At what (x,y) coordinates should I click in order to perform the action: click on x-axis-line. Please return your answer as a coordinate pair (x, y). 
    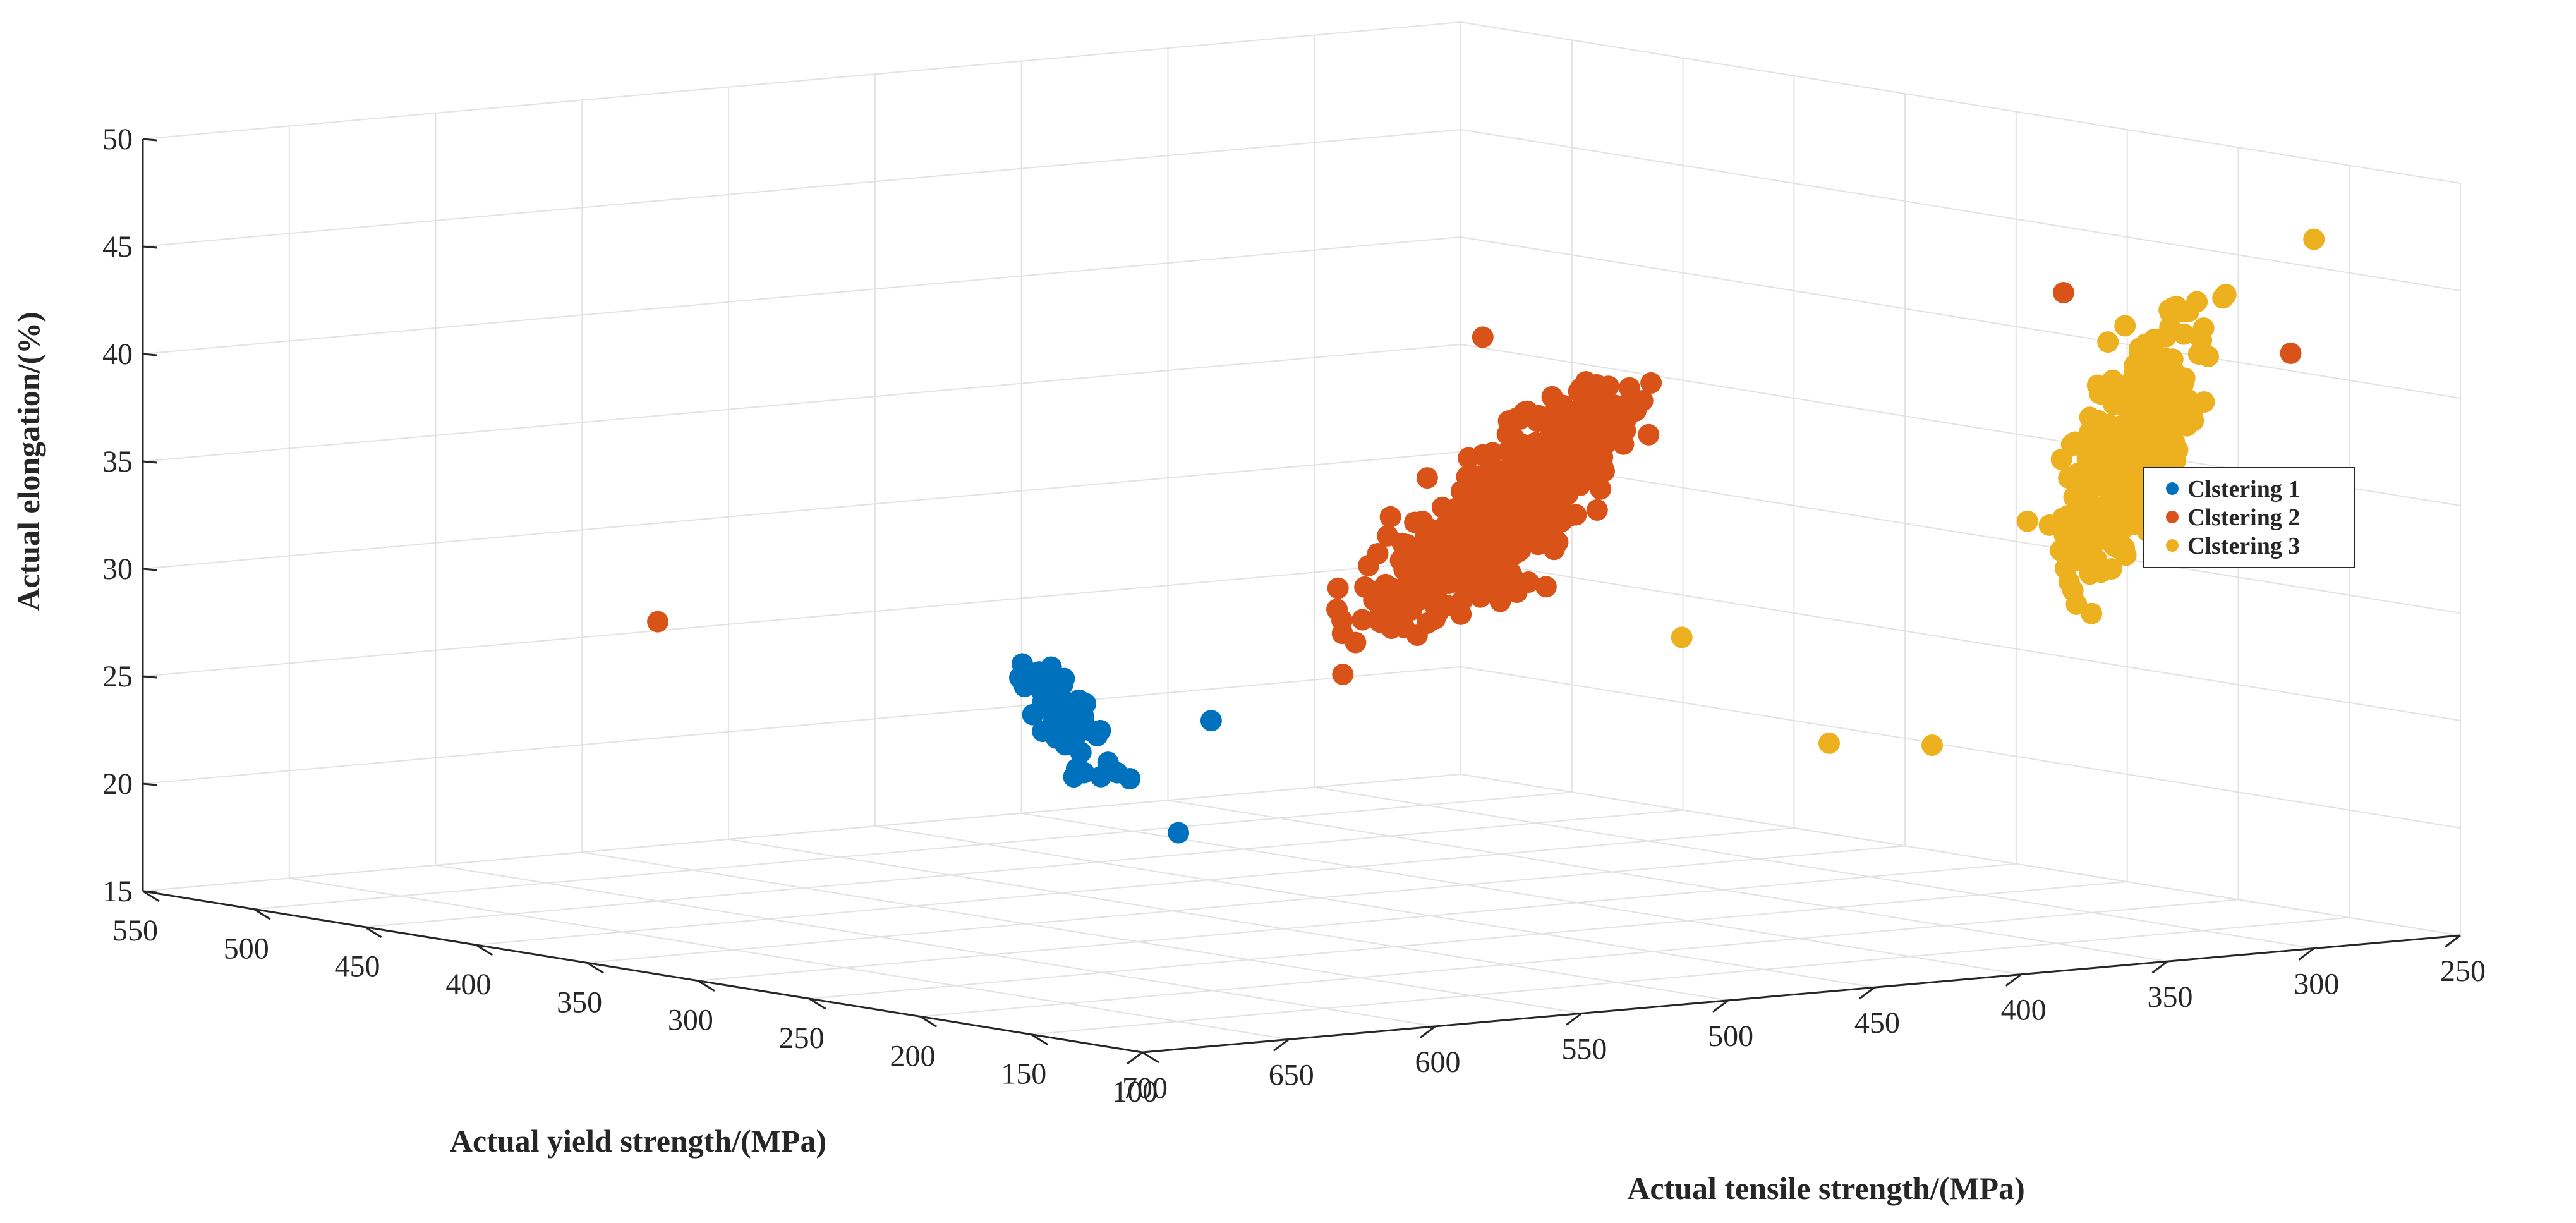
    Looking at the image, I should click on (1801, 994).